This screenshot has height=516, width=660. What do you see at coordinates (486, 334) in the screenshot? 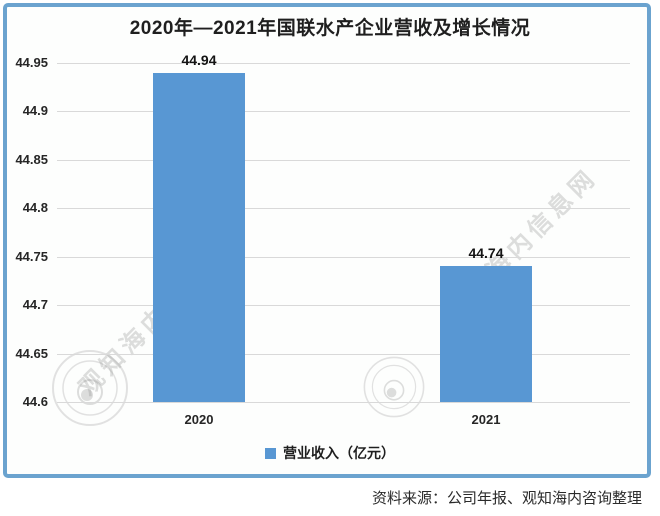
I see `bar-2021` at bounding box center [486, 334].